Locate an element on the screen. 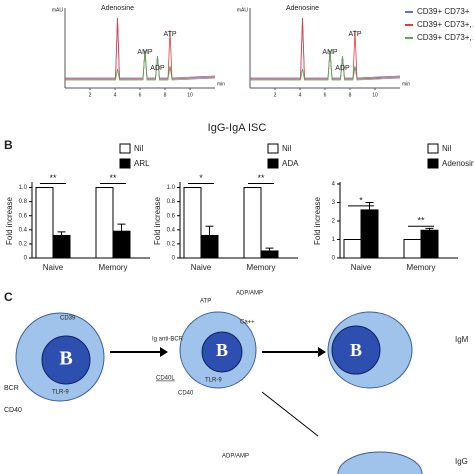  label: CD40L is located at coordinates (165, 379).